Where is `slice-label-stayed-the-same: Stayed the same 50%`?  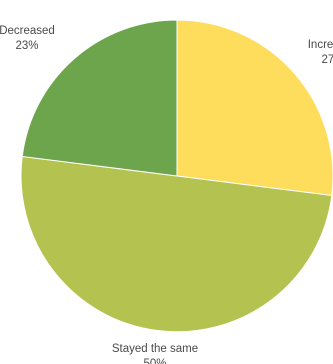
slice-label-stayed-the-same: Stayed the same 50% is located at coordinates (155, 353).